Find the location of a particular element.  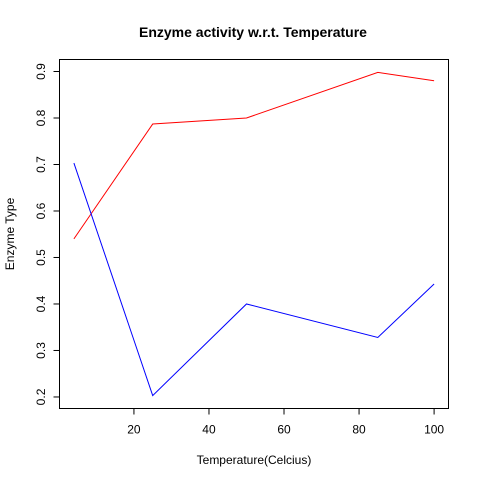

y-axis: 0.2 0.3 0.4 0.5 0.6 0.7 0.8 0.9 is located at coordinates (47, 234).